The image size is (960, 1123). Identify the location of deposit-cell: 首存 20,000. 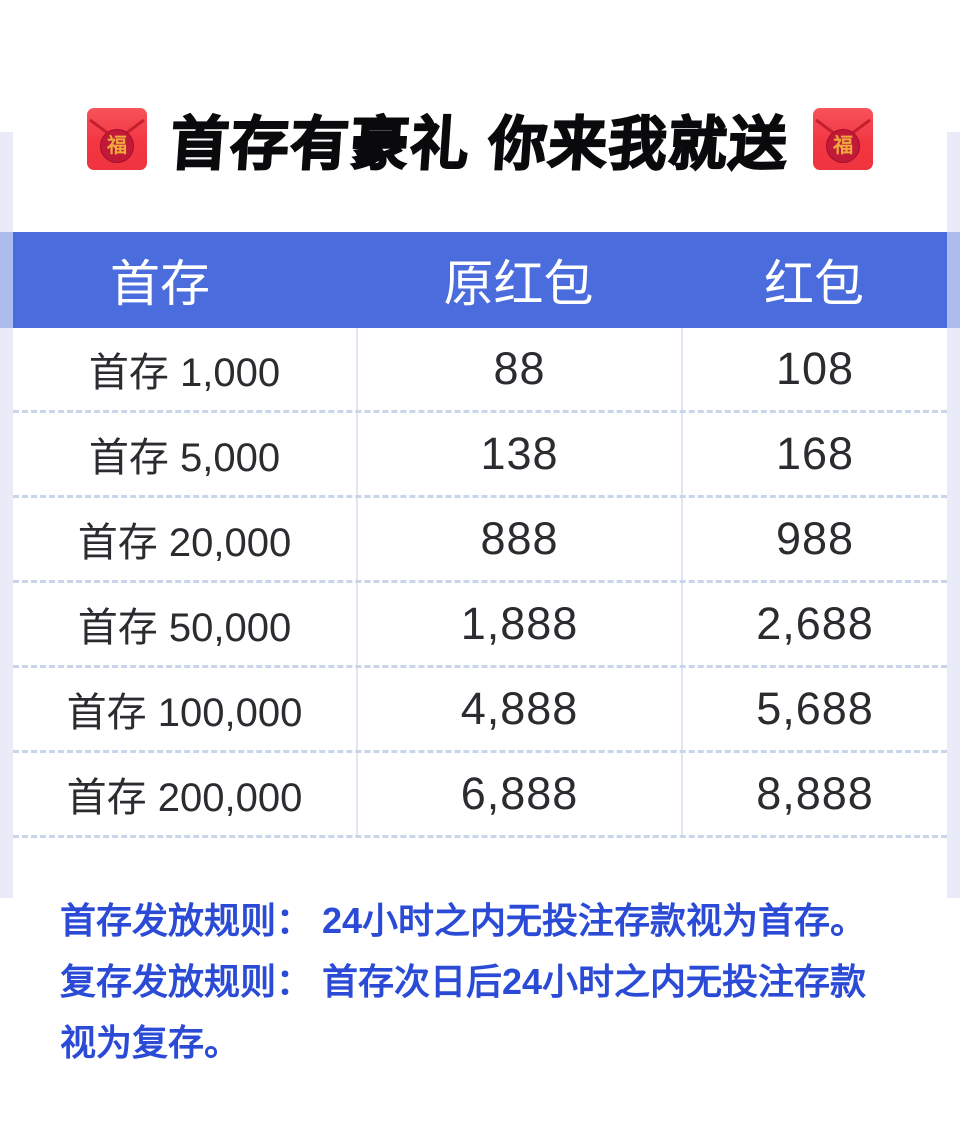
(184, 543).